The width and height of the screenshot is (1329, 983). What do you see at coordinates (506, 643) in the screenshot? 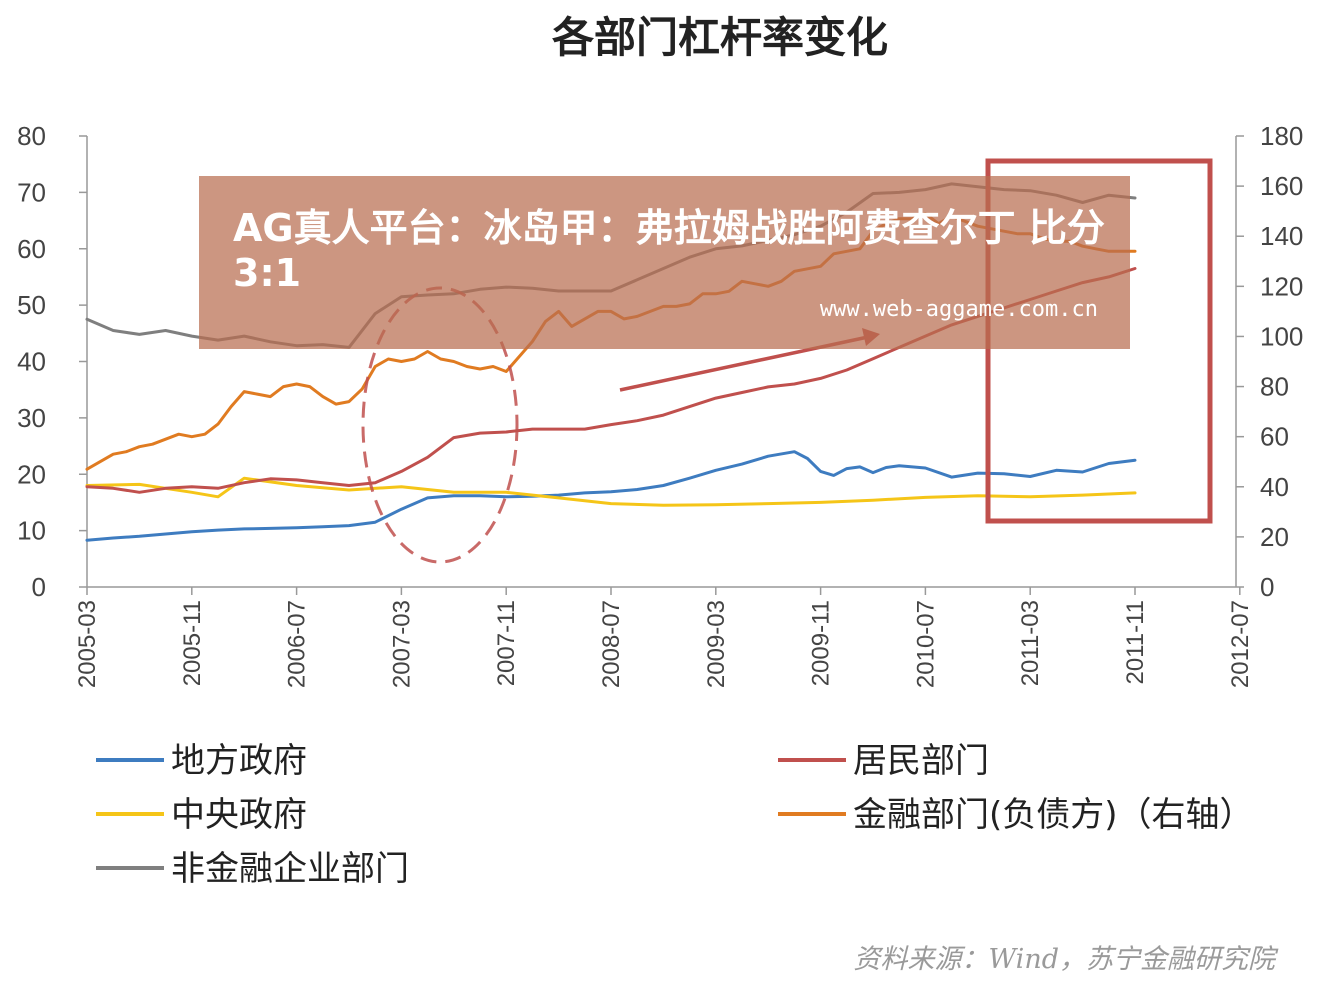
I see `x-tick-label: 2007-11` at bounding box center [506, 643].